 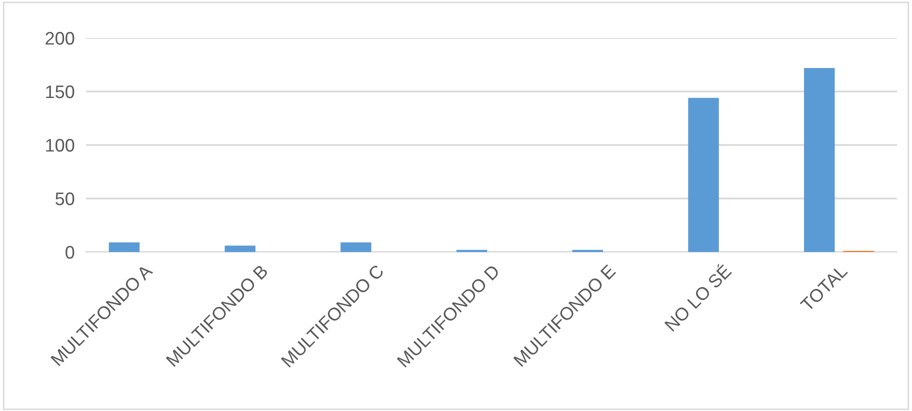 What do you see at coordinates (697, 297) in the screenshot?
I see `x-tick-label: NO LO SÉ` at bounding box center [697, 297].